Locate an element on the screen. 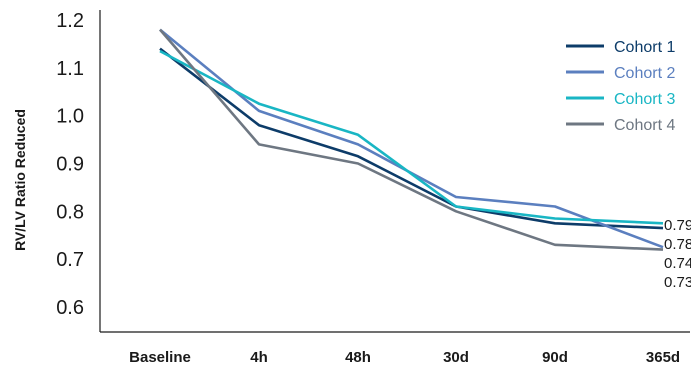  x-tick-label: Baseline is located at coordinates (160, 357).